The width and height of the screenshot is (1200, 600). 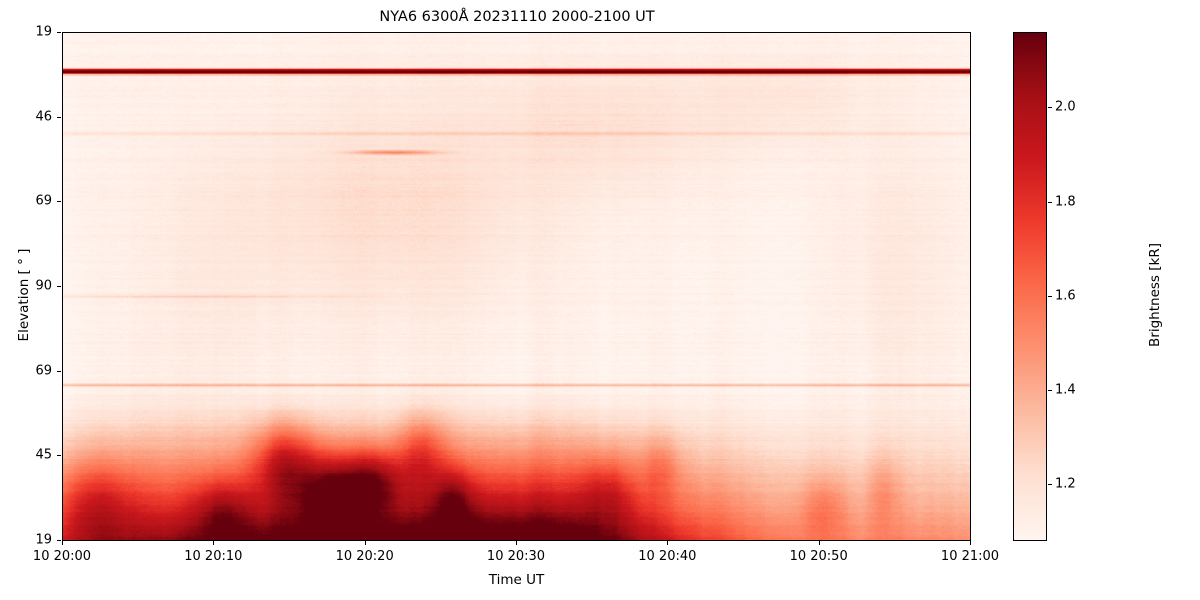 What do you see at coordinates (517, 17) in the screenshot?
I see `page-title: NYA6 6300Å 20231110 2000-2100 UT` at bounding box center [517, 17].